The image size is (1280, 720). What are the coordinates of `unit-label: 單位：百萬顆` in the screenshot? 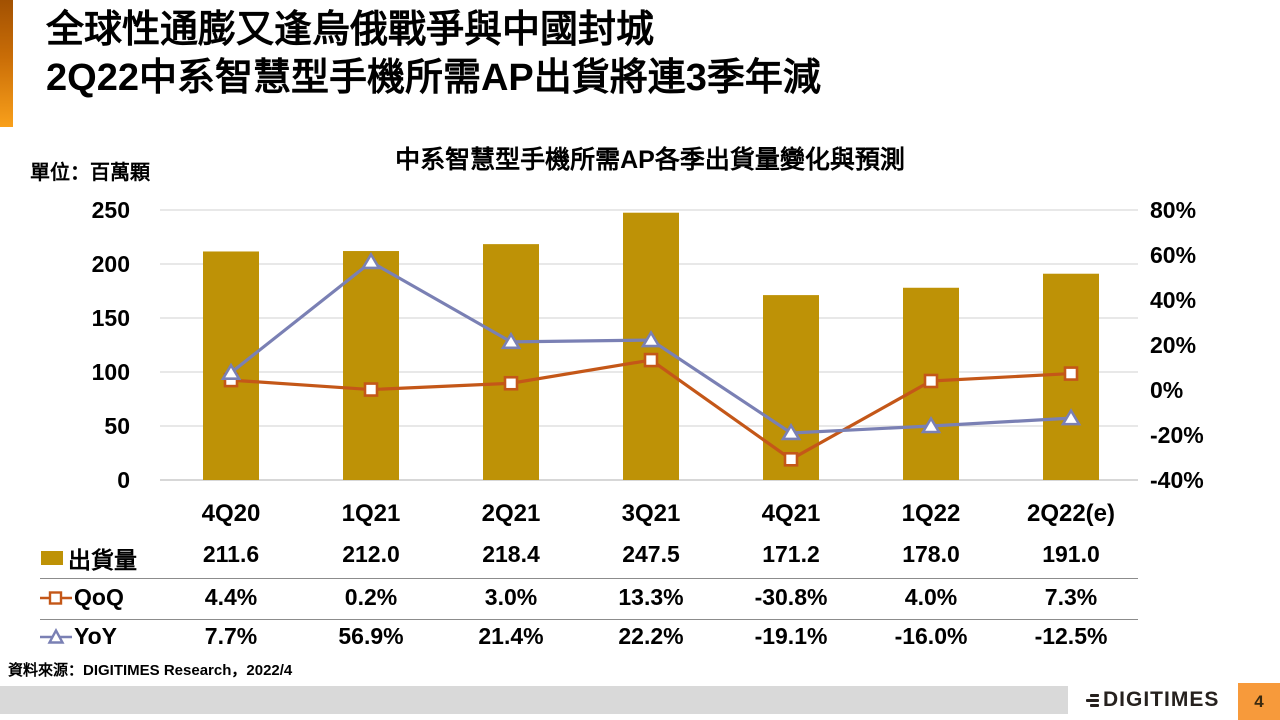 It's located at (90, 173).